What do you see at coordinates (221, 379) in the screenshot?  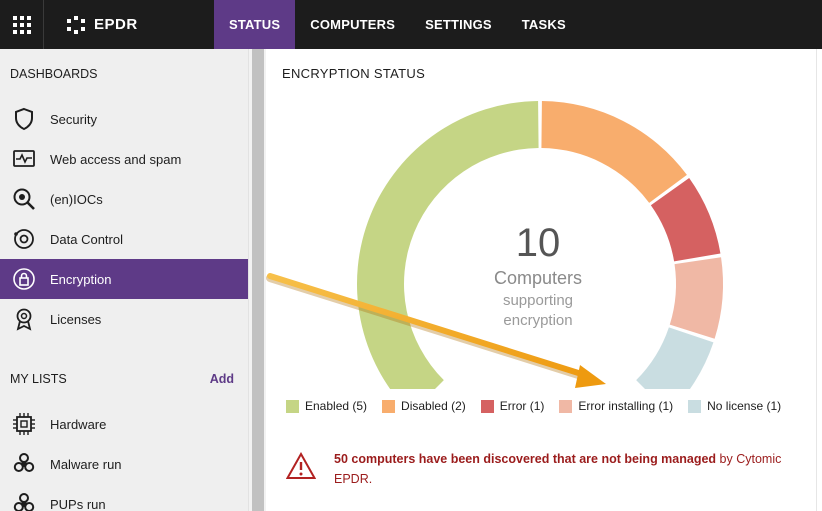 I see `add-list-button: Add` at bounding box center [221, 379].